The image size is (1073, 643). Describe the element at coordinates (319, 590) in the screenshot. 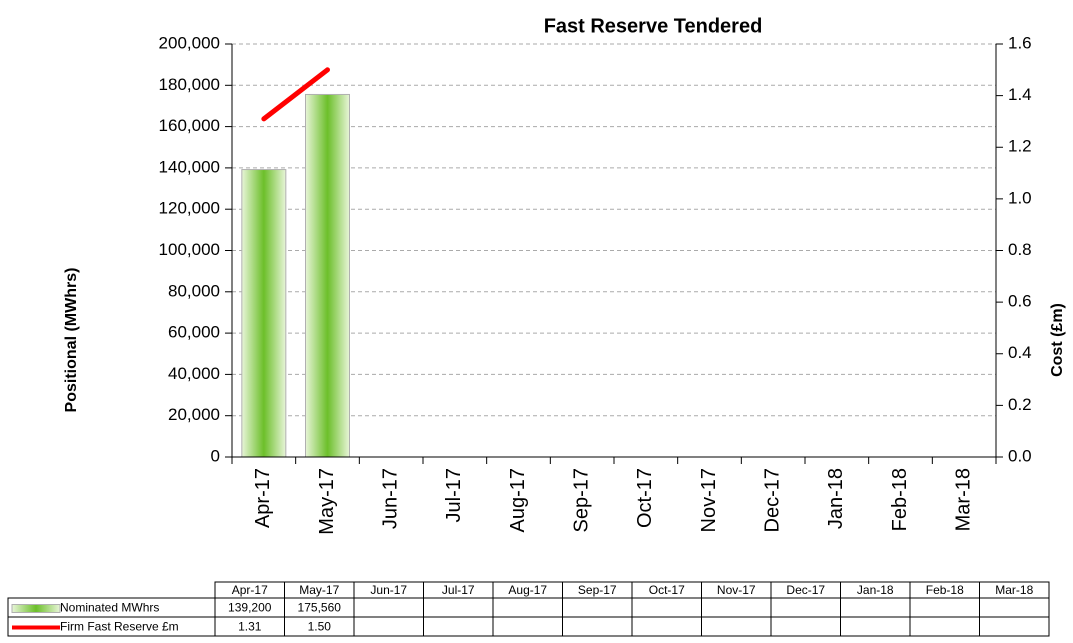

I see `table-header: May-17` at that location.